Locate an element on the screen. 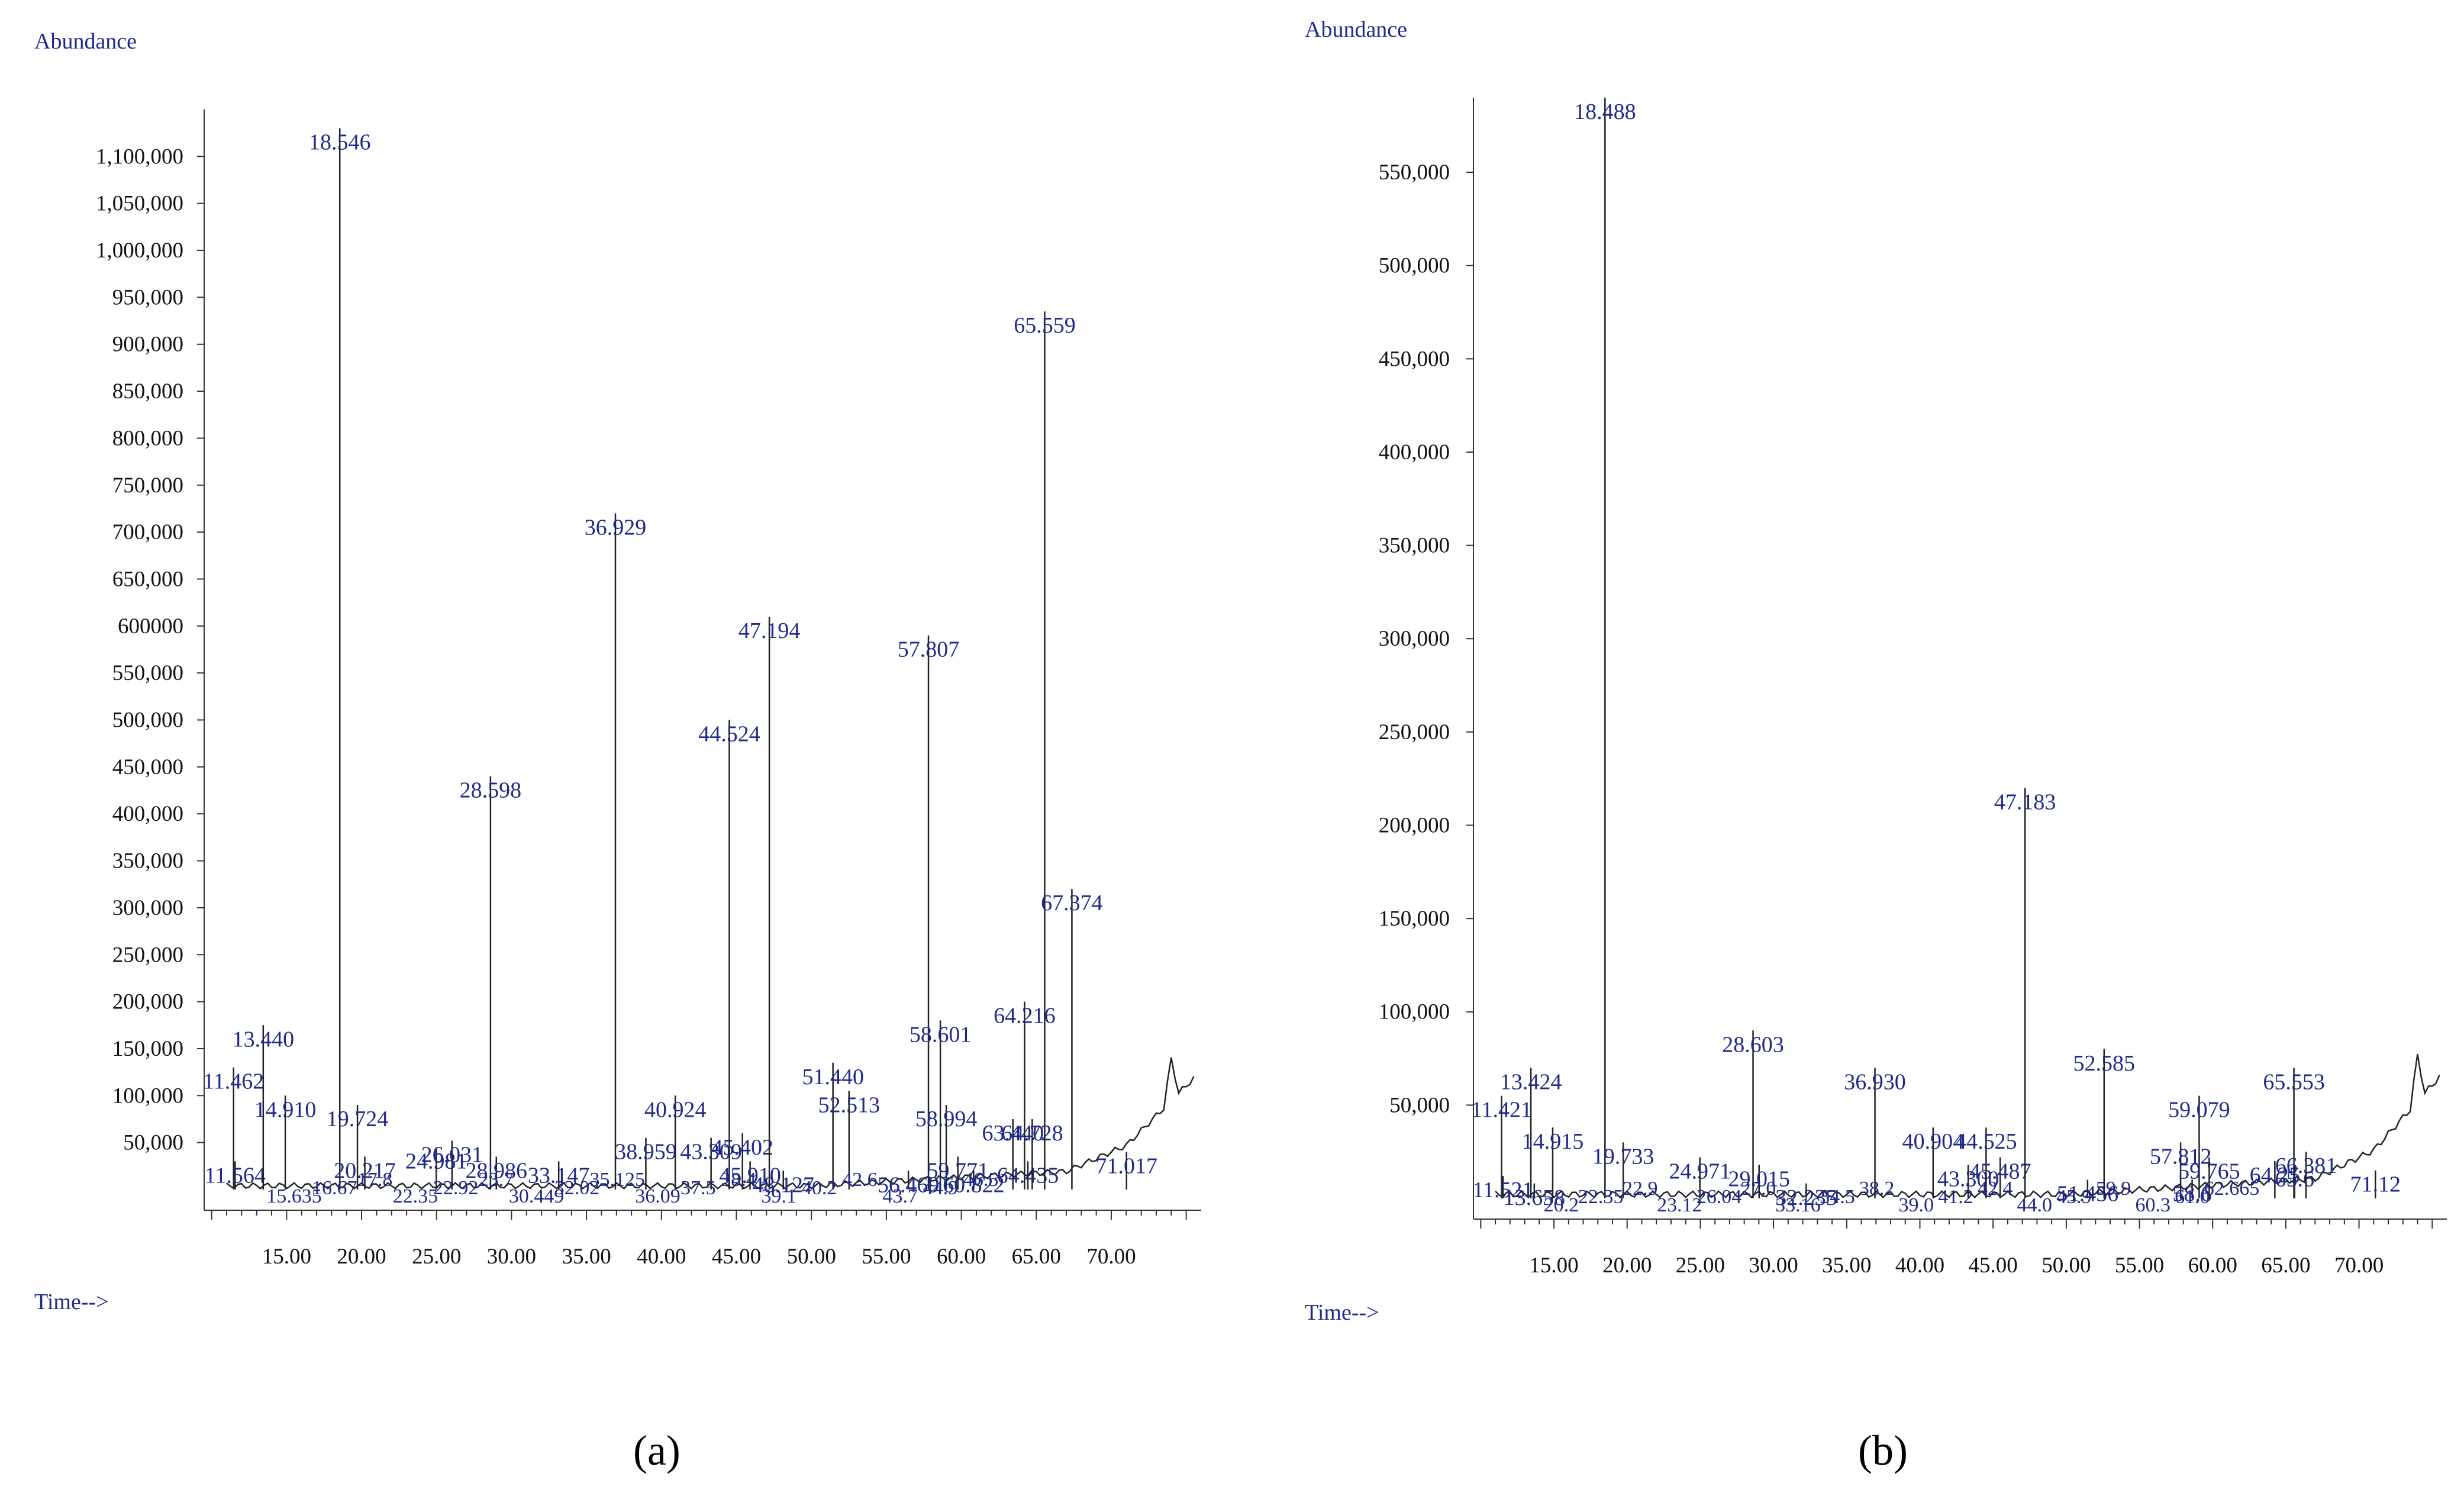 This screenshot has height=1486, width=2464. peak-label: 59.771 is located at coordinates (958, 1170).